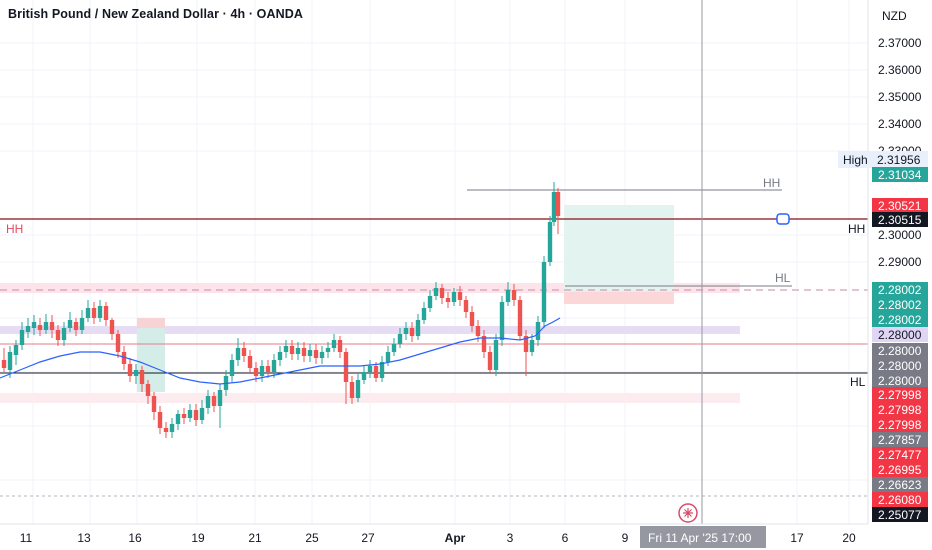 This screenshot has width=932, height=550. What do you see at coordinates (900, 97) in the screenshot?
I see `price-tick: 2.35000` at bounding box center [900, 97].